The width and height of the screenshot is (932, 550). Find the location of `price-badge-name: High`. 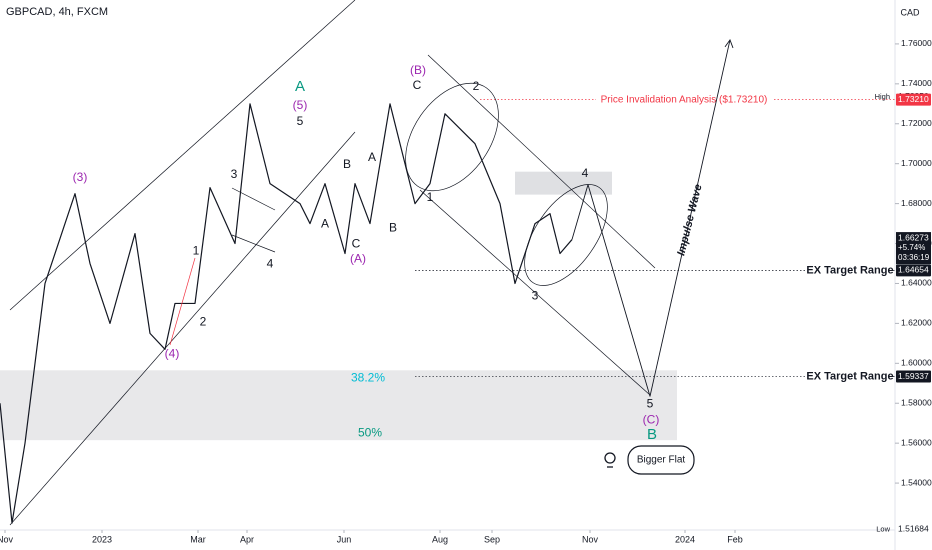

price-badge-name: High is located at coordinates (882, 96).